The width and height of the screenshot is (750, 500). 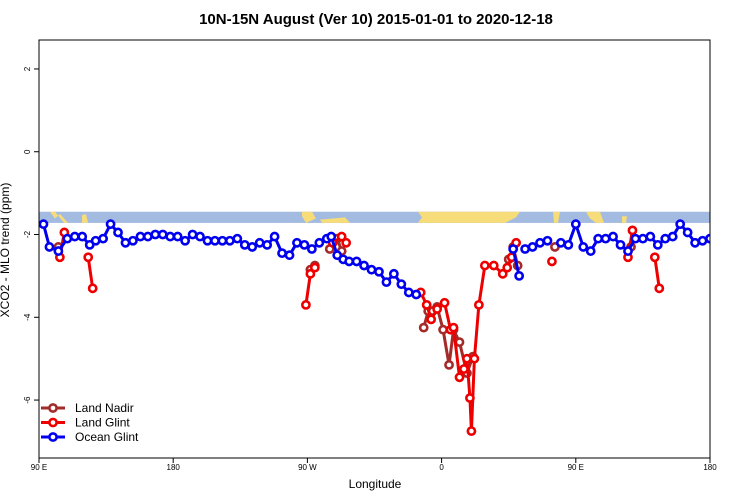 I want to click on y-tick-label: -4, so click(x=27, y=317).